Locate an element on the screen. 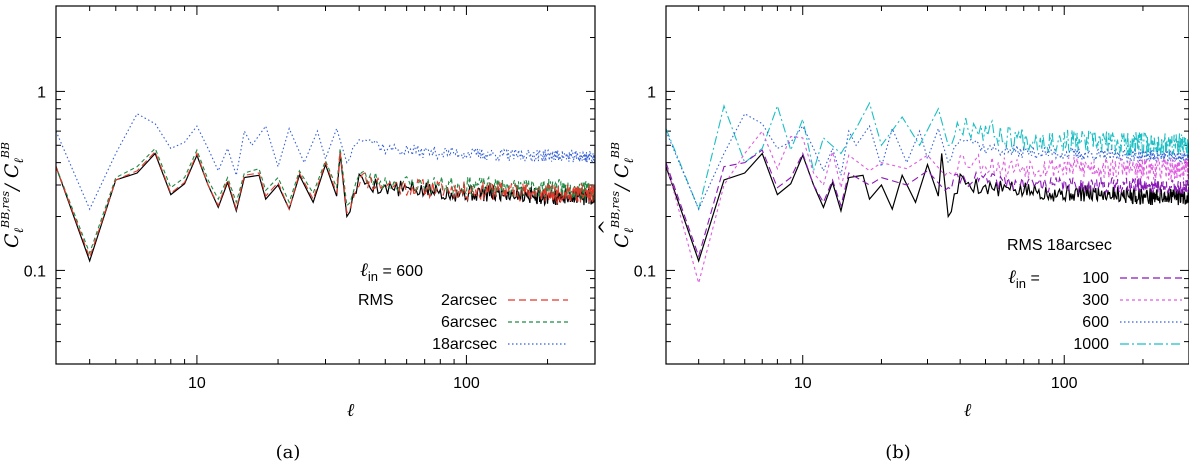 The image size is (1189, 466). panel-b-reference-line is located at coordinates (927, 207).